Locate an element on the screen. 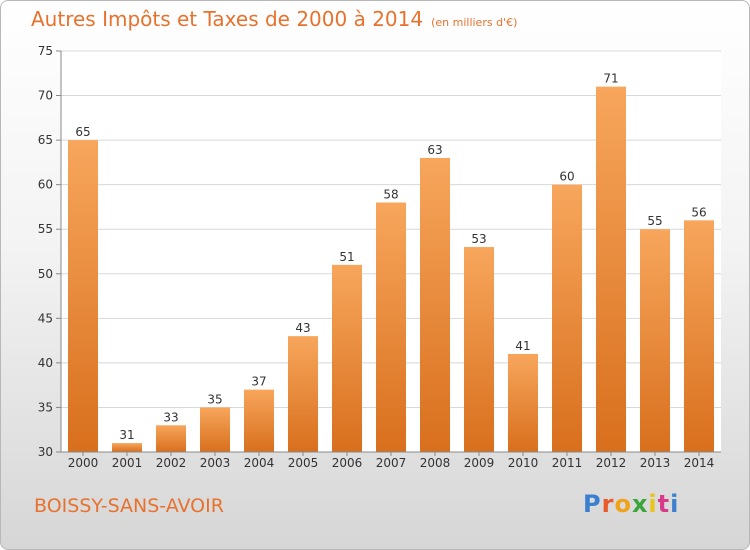 This screenshot has width=750, height=550. value-label-2013: 55 is located at coordinates (654, 221).